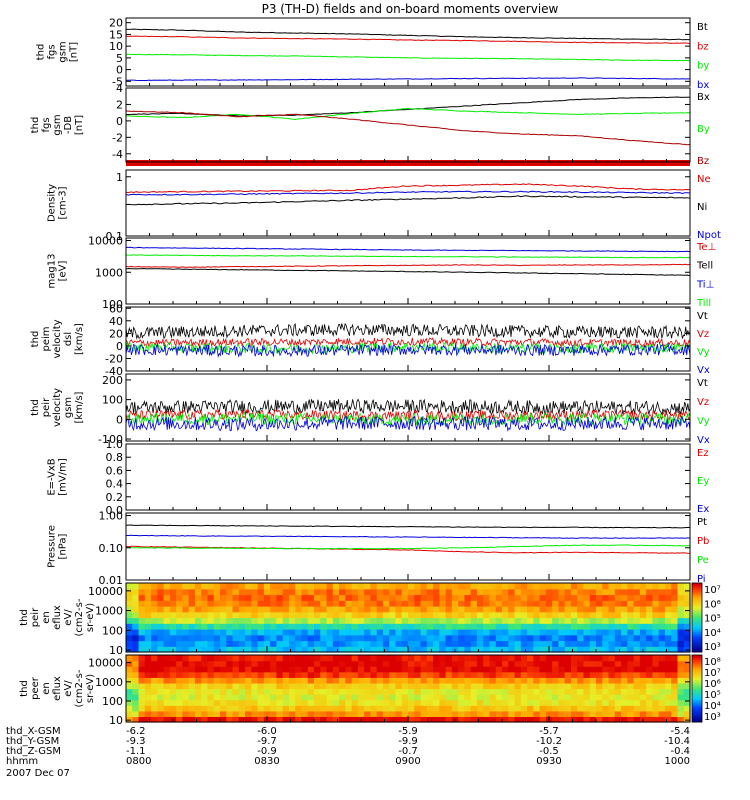 This screenshot has width=750, height=800. Describe the element at coordinates (79, 125) in the screenshot. I see `y-axis-label: [nT]` at that location.